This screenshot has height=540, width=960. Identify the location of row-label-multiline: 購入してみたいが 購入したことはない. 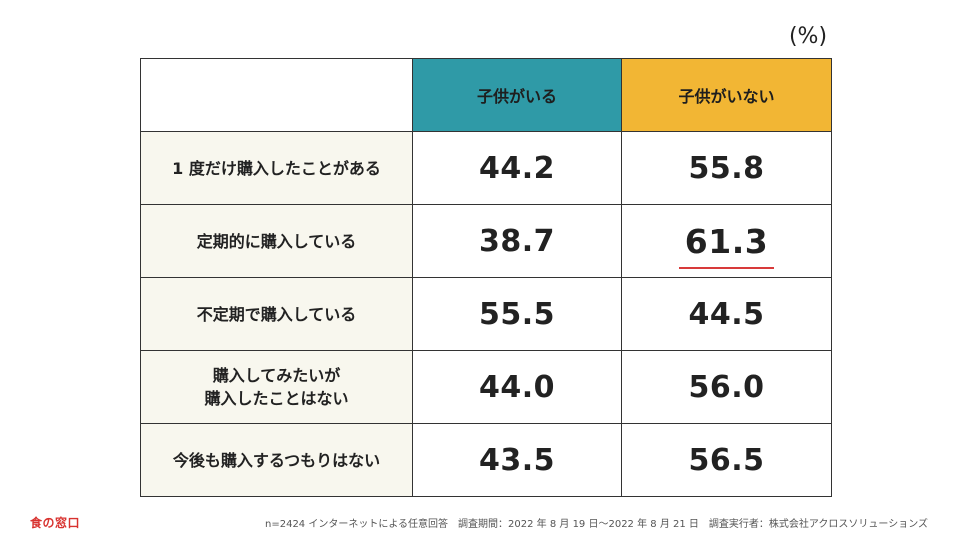
(276, 387).